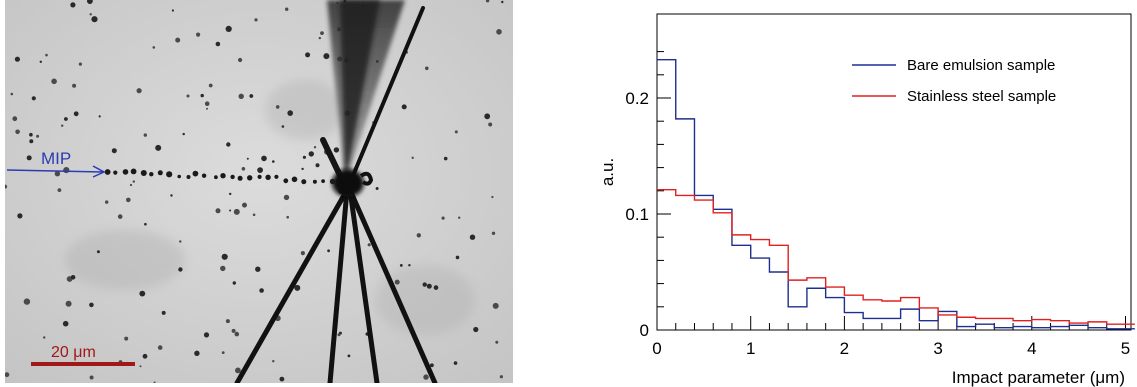  Describe the element at coordinates (55, 171) in the screenshot. I see `mip-arrow-shaft` at that location.